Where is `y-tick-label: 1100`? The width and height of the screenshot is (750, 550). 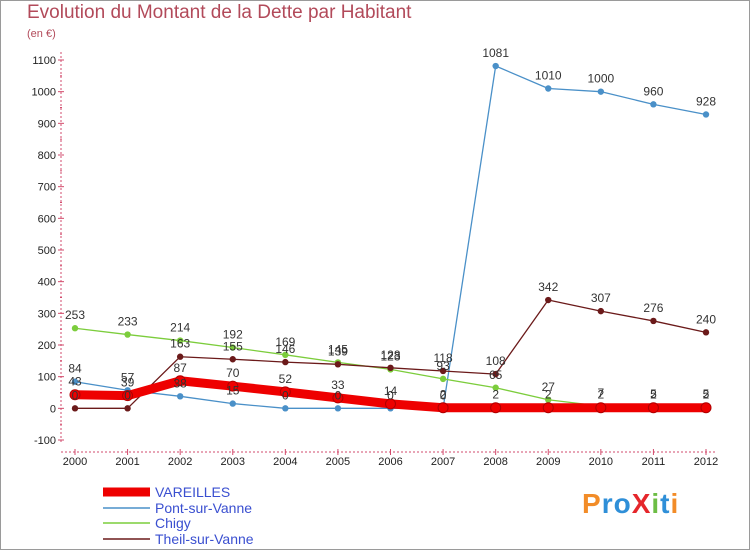 y-tick-label: 1100 is located at coordinates (44, 61).